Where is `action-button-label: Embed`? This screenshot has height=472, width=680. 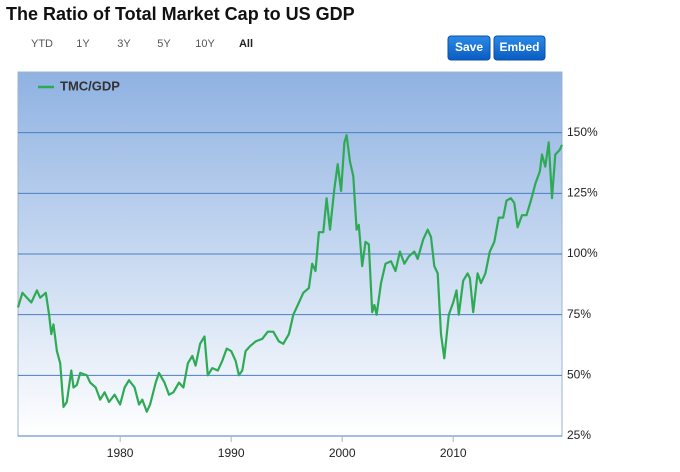 action-button-label: Embed is located at coordinates (519, 47).